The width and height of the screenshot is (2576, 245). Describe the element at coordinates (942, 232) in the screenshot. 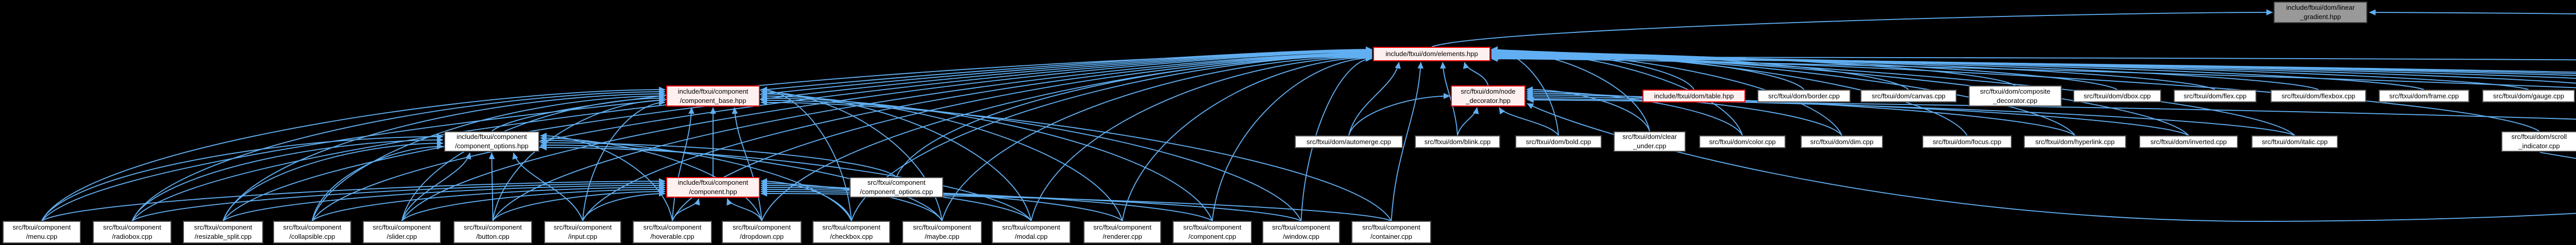

I see `node-maybe-cpp: src/ftxui/component /maybe.cpp` at that location.